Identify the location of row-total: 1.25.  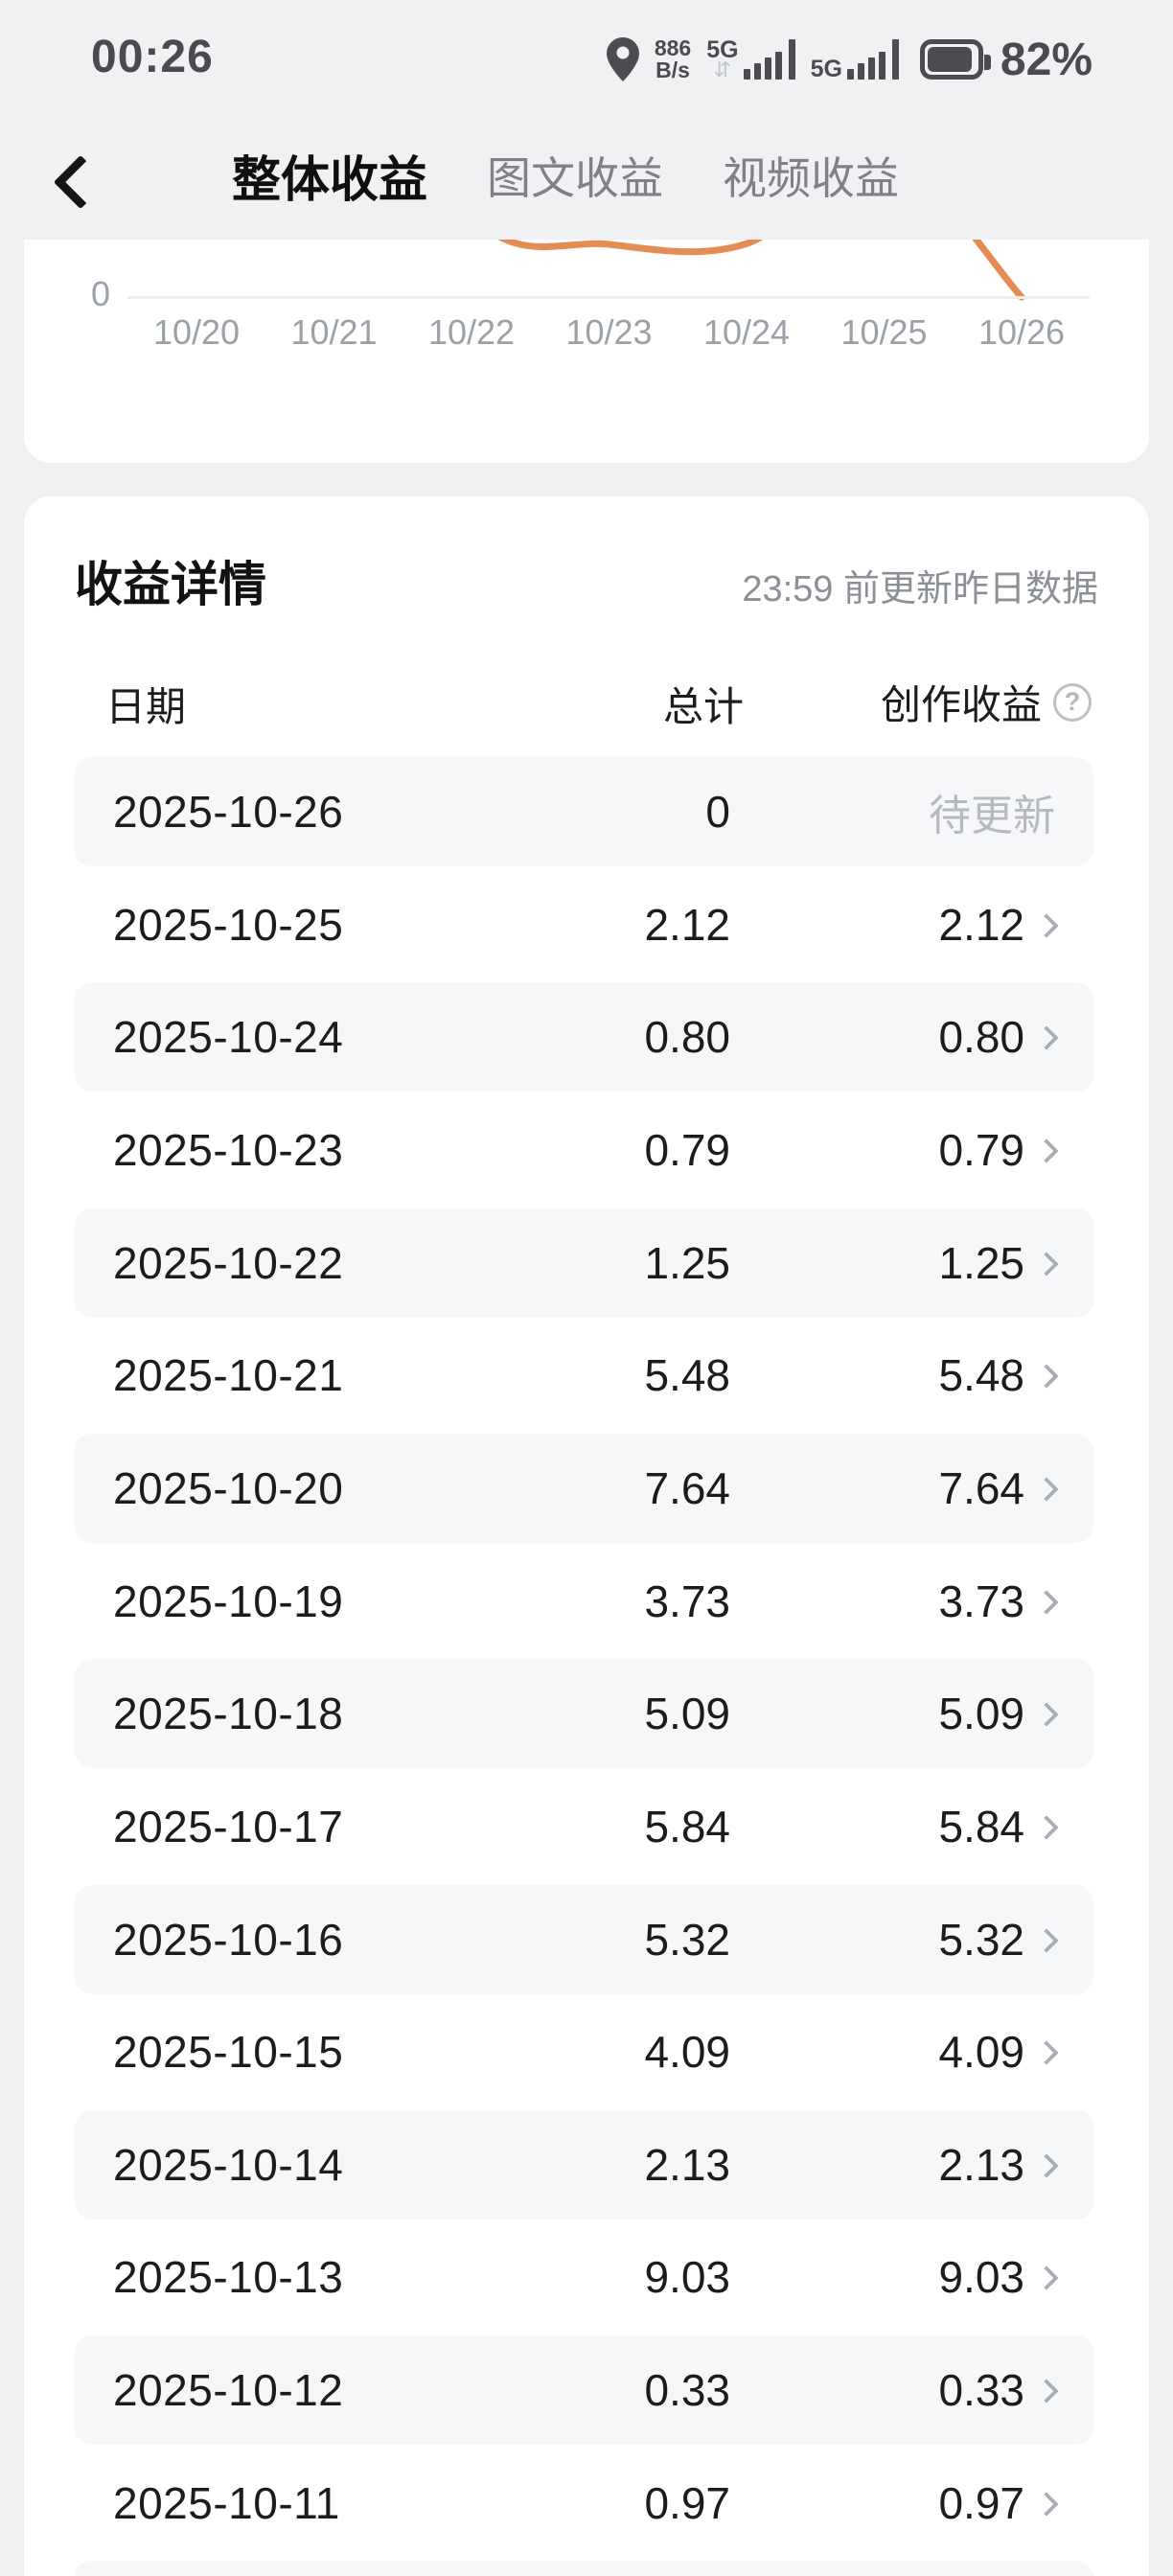
(687, 1262).